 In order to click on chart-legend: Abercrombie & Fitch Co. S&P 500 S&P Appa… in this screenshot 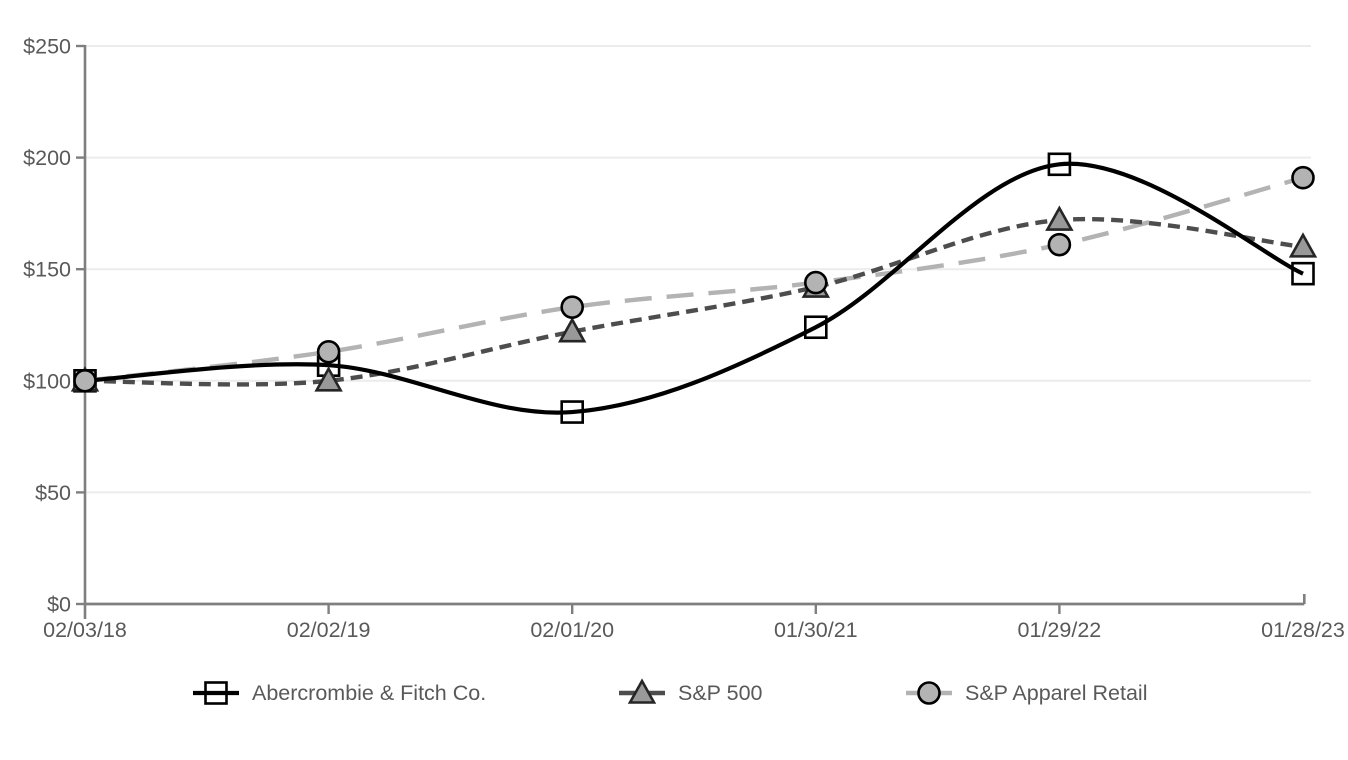, I will do `click(674, 693)`.